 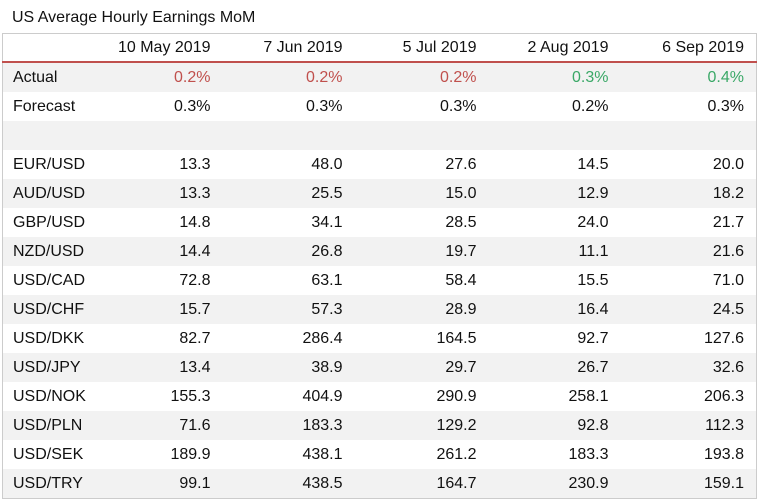 What do you see at coordinates (49, 164) in the screenshot?
I see `pair-label: EUR/USD` at bounding box center [49, 164].